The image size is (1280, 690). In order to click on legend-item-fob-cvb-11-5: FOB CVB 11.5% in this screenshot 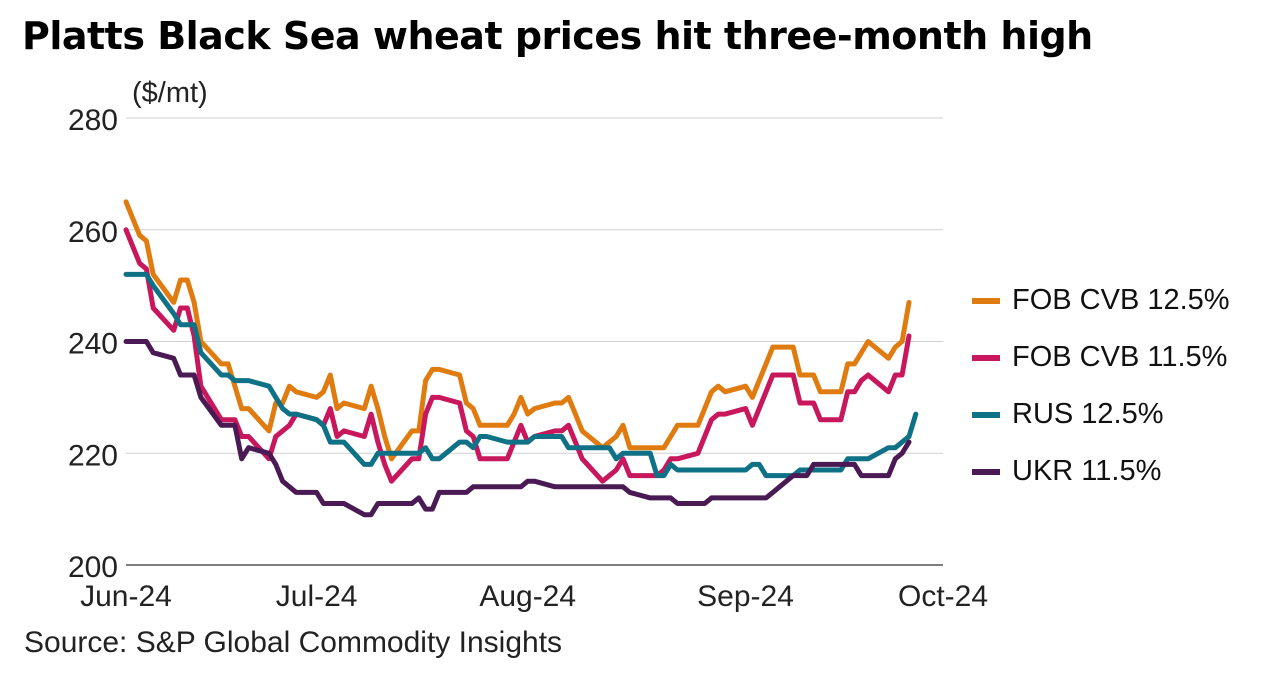, I will do `click(1101, 357)`.